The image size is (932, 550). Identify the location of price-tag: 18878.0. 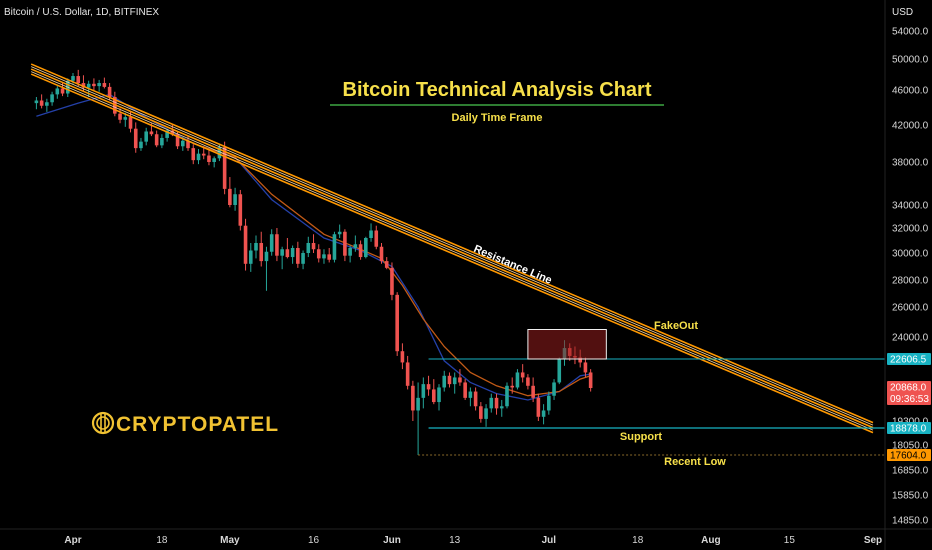
(909, 428).